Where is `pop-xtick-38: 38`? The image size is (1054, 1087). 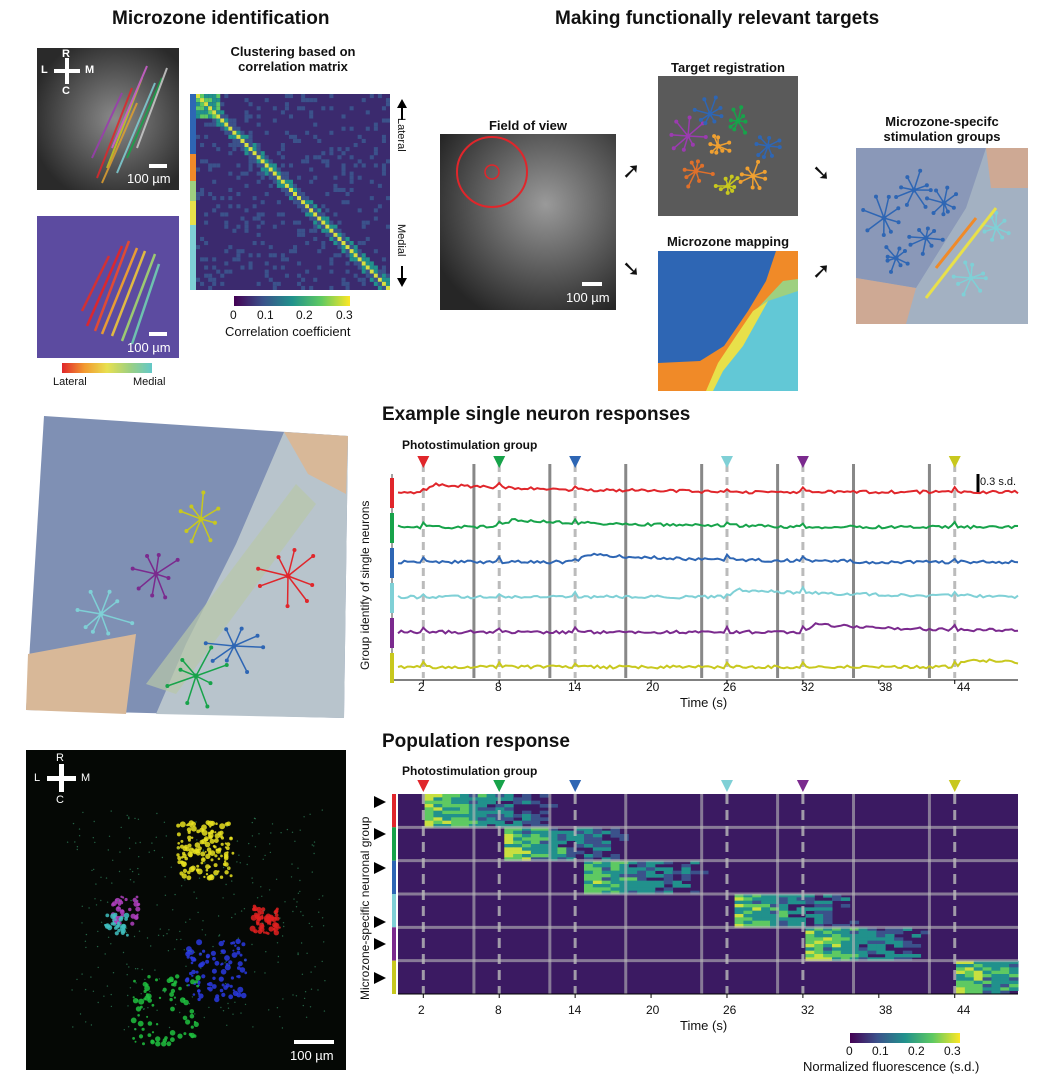
pop-xtick-38: 38 is located at coordinates (886, 1010).